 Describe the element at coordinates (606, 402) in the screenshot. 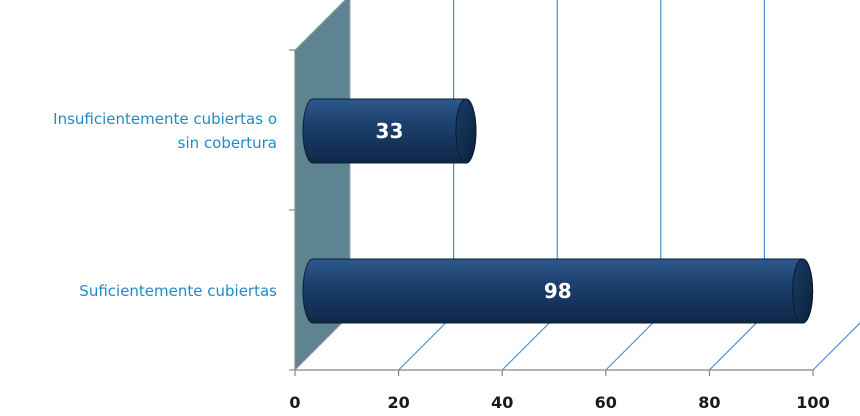

I see `x-tick-label: 60` at that location.